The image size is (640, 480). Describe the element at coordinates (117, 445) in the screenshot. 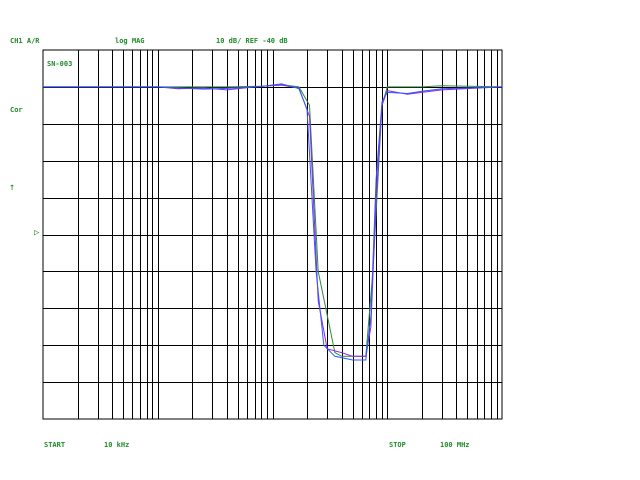

I see `start-value: 10 kHz` at that location.